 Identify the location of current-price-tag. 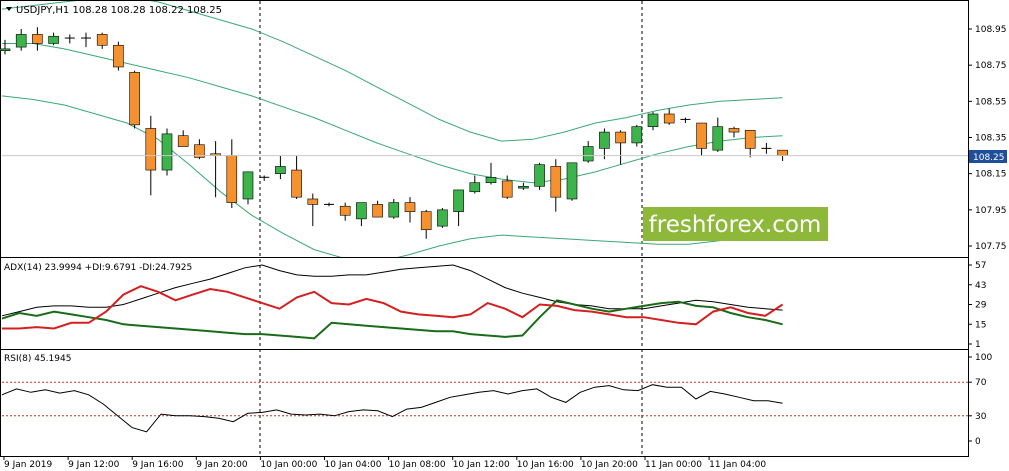
(988, 156).